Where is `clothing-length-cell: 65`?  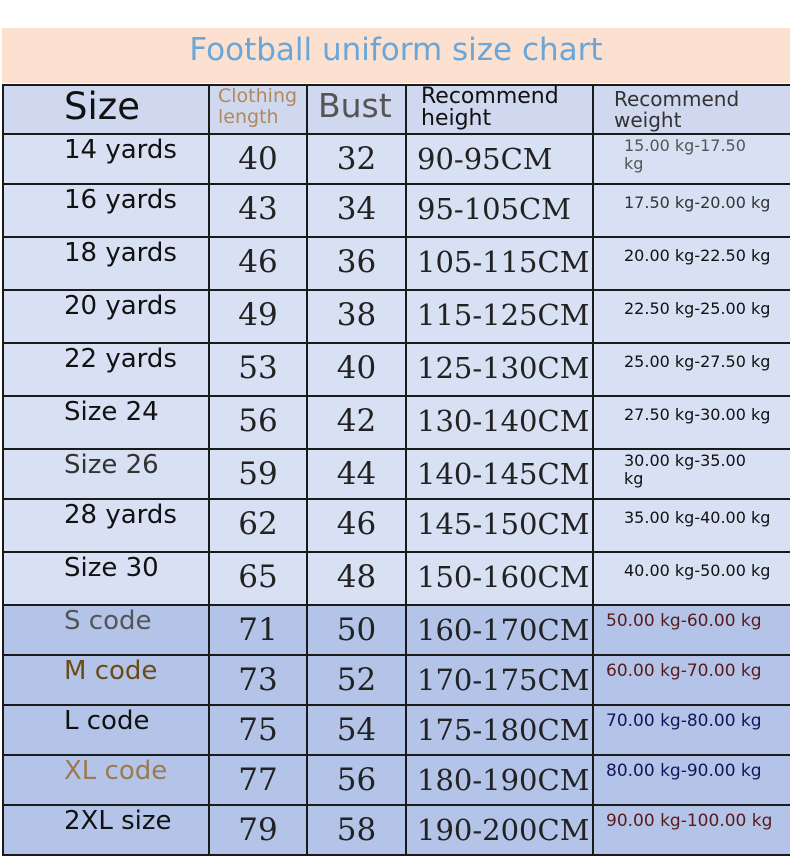 clothing-length-cell: 65 is located at coordinates (258, 578).